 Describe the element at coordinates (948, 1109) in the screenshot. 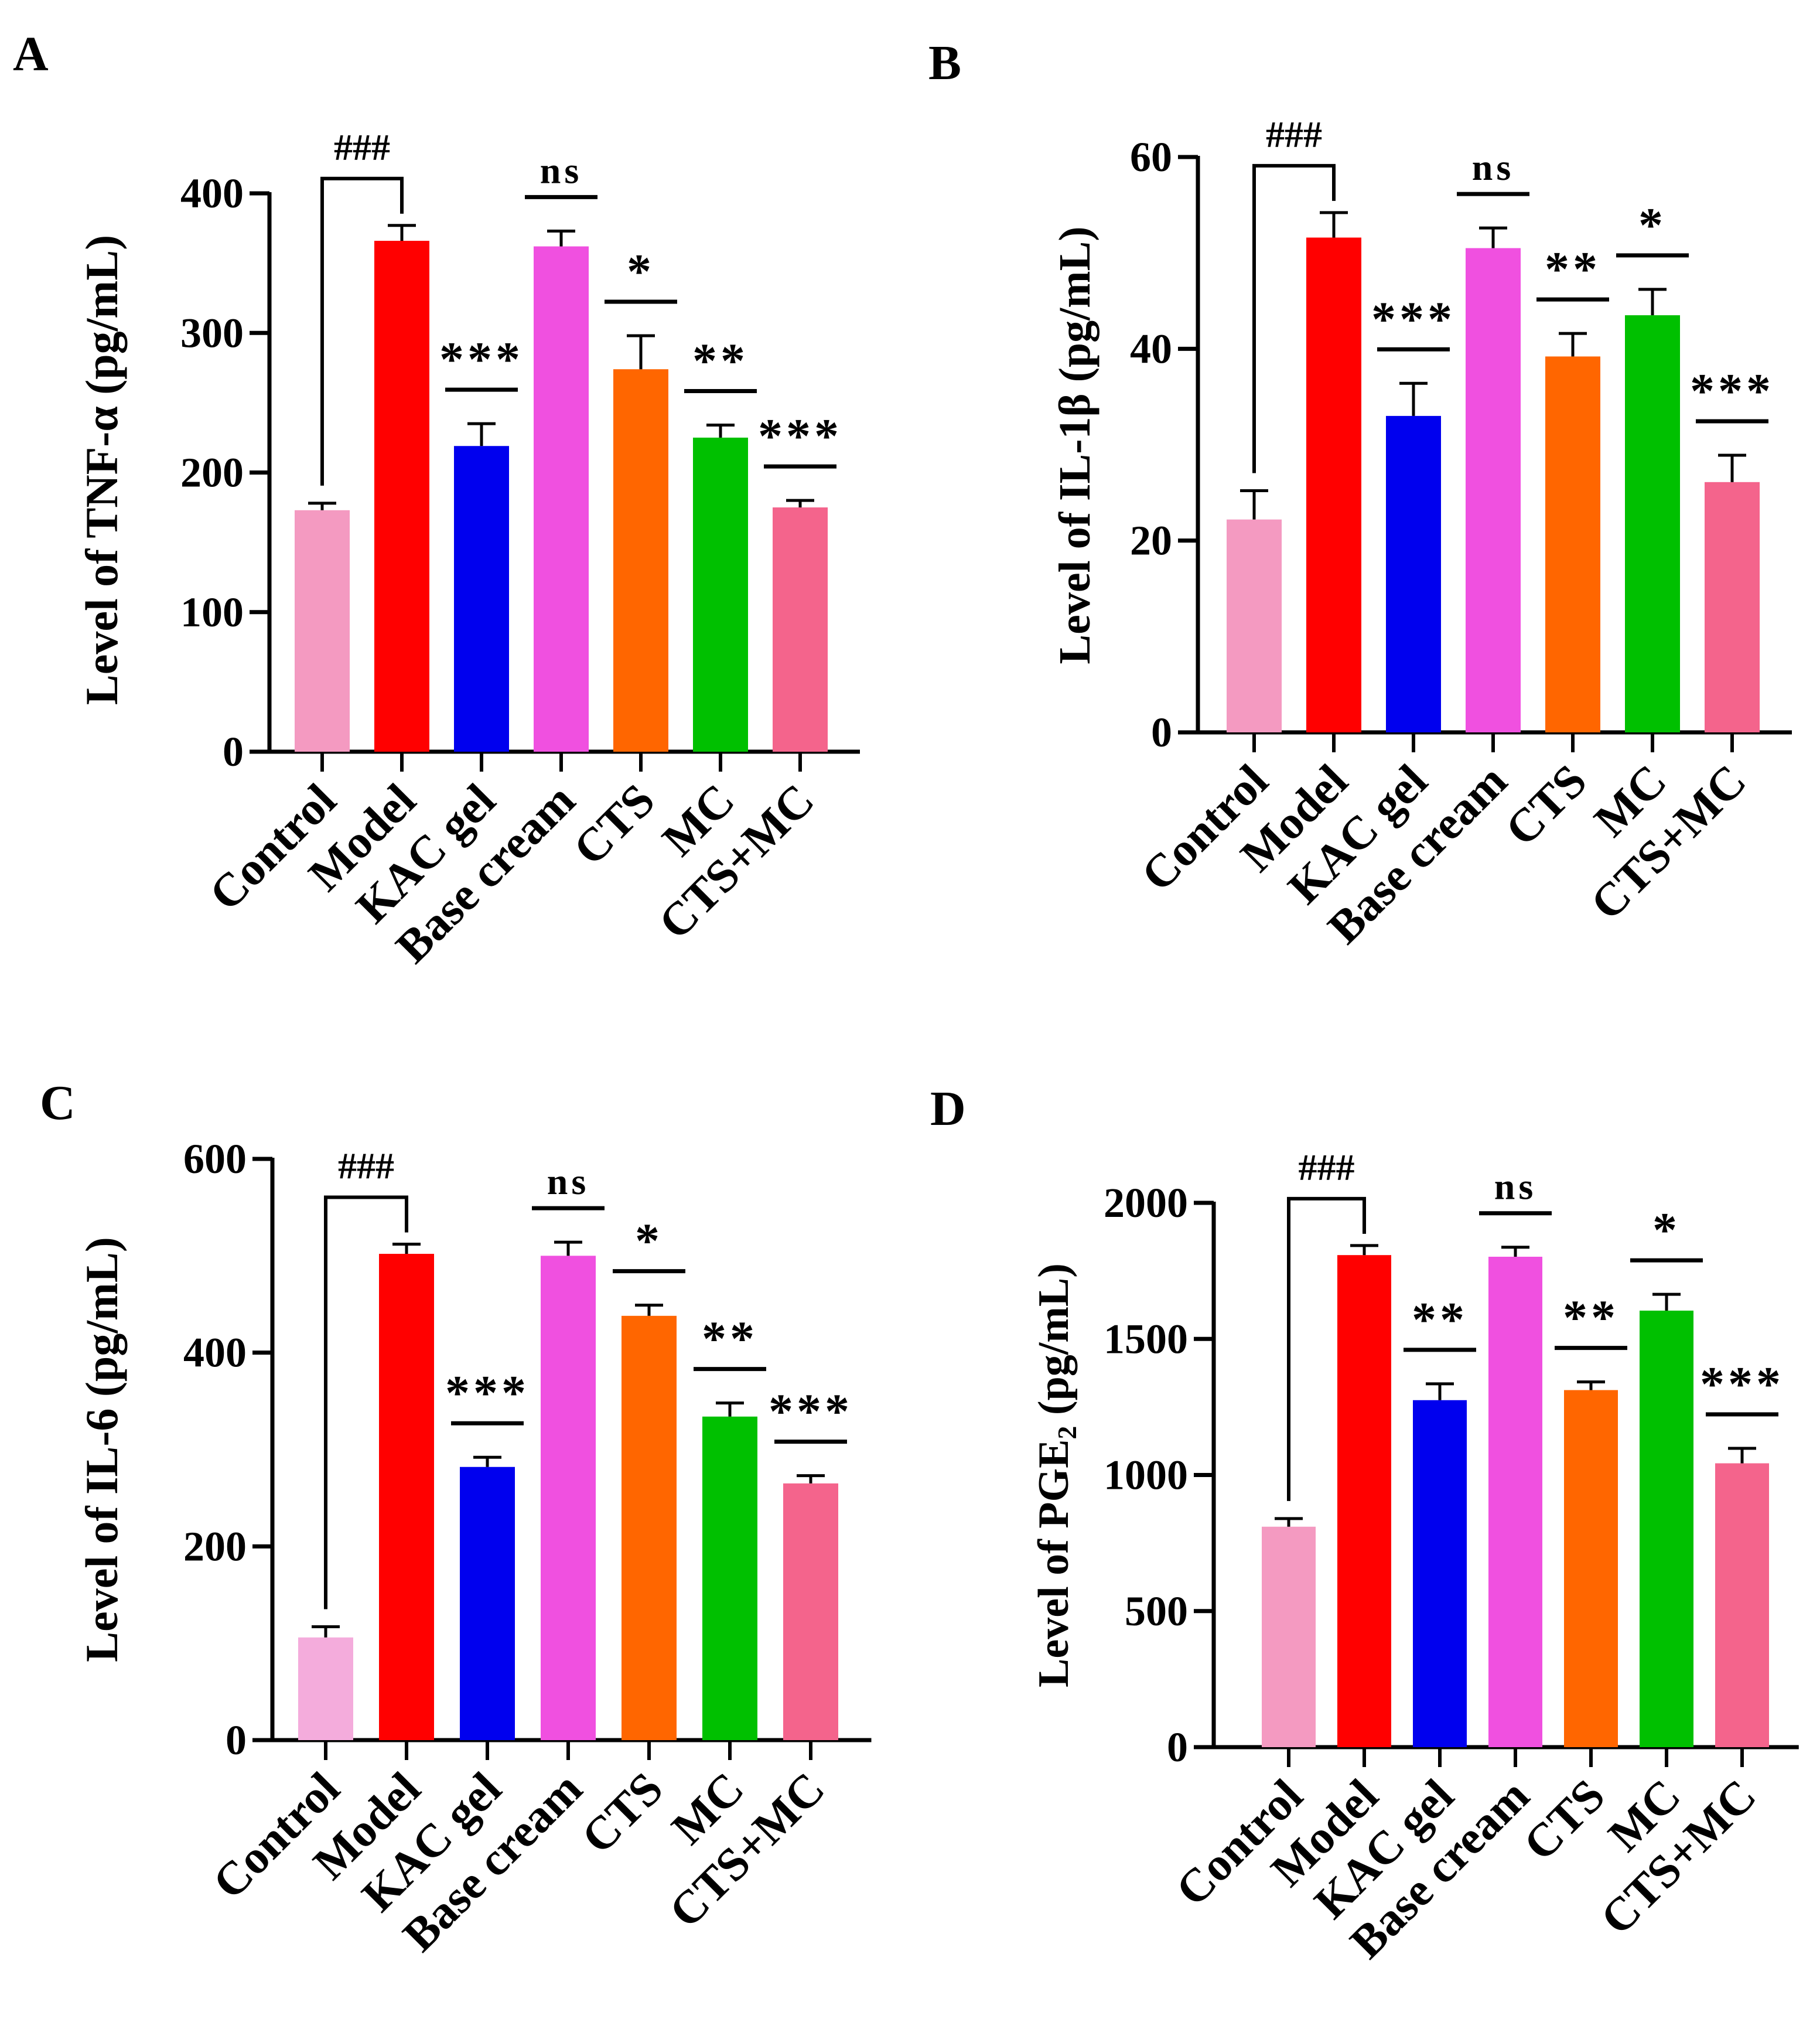

I see `panel-label: D` at that location.